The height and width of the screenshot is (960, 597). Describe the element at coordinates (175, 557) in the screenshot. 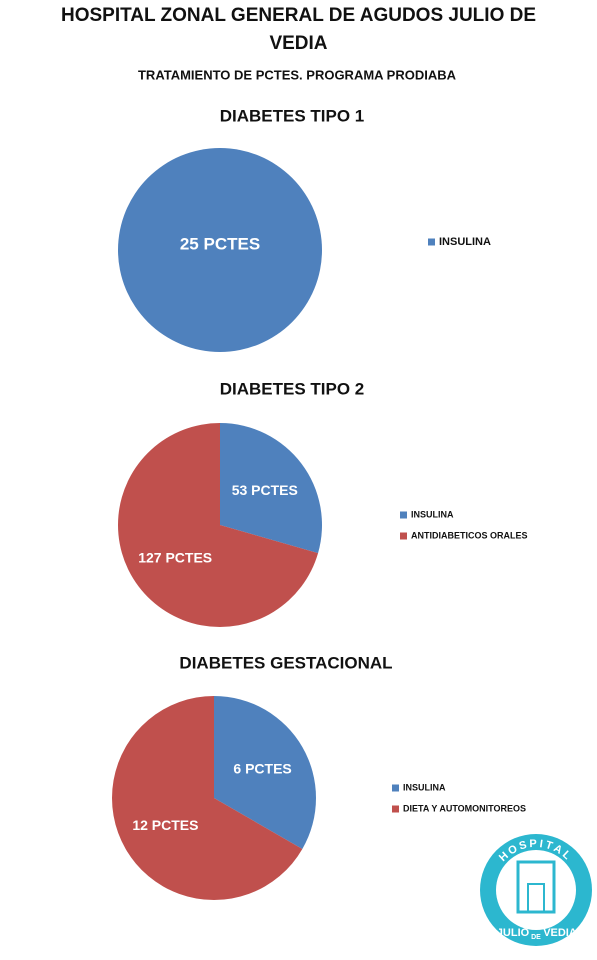

I see `data-label: 127 PCTES` at that location.